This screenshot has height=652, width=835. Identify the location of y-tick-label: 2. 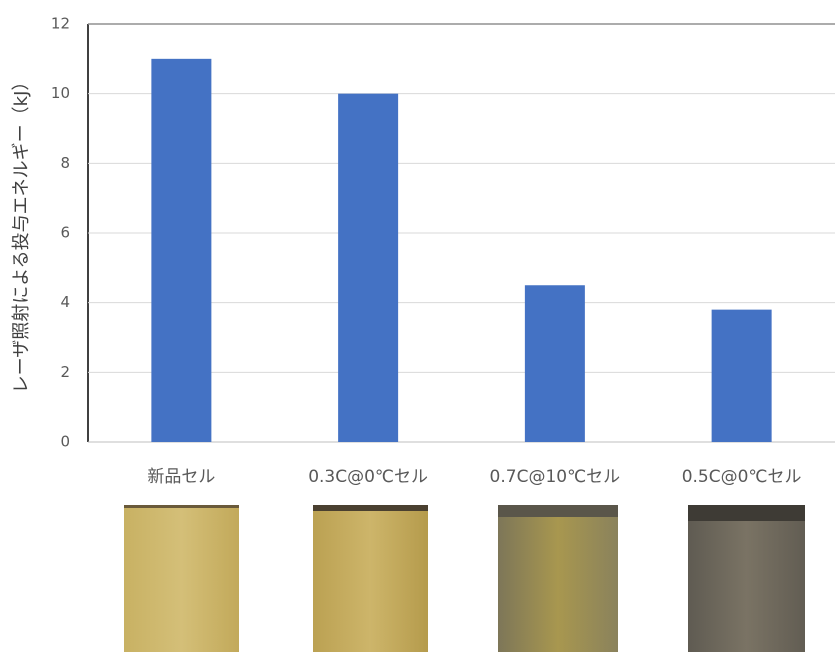
(65, 372).